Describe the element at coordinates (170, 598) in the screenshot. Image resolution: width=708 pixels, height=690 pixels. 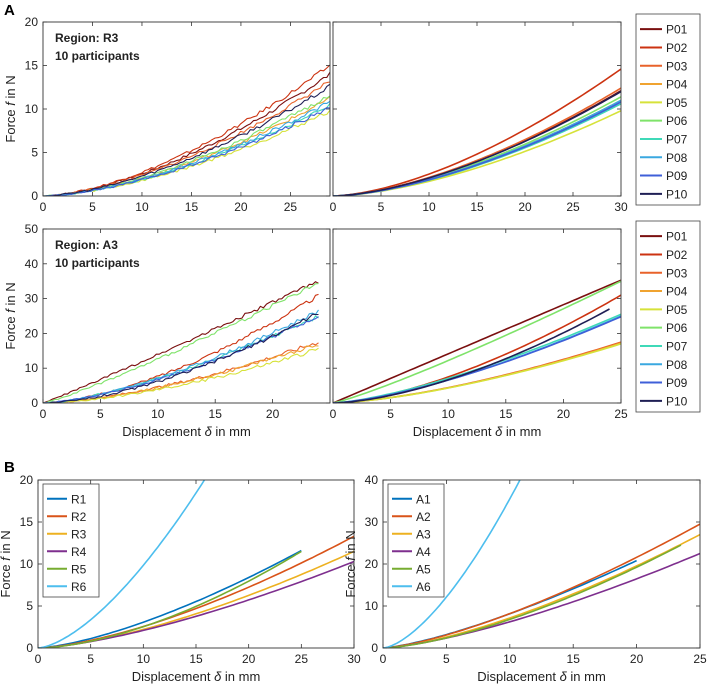
I see `series-line-R1` at that location.